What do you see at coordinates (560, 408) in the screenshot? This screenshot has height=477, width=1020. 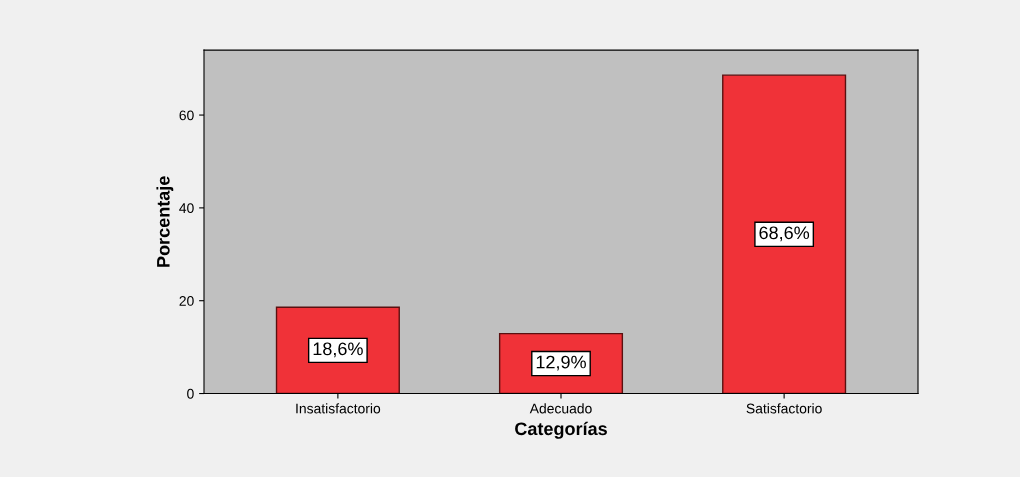 I see `x-tick-label: Adecuado` at bounding box center [560, 408].